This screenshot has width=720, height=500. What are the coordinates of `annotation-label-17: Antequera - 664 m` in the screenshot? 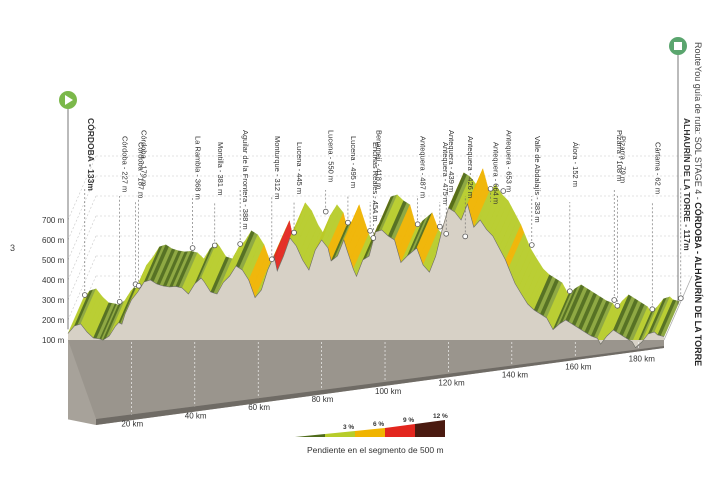 It's located at (496, 173).